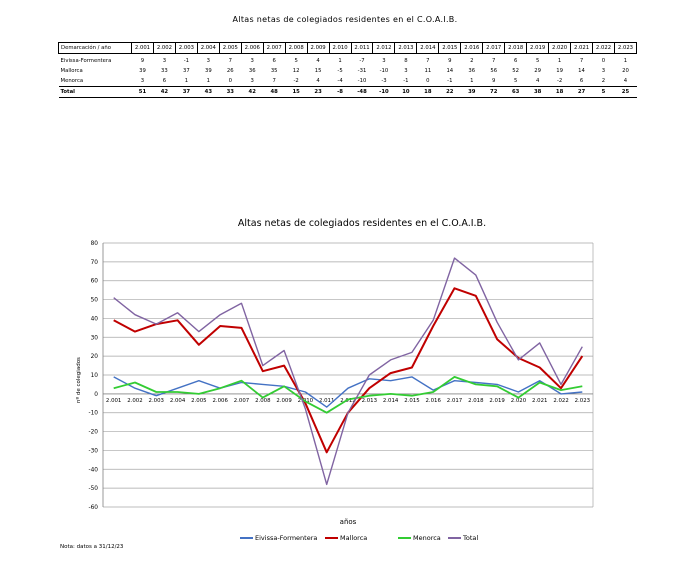 The image size is (690, 564). Describe the element at coordinates (427, 92) in the screenshot. I see `table-cell: 18` at that location.